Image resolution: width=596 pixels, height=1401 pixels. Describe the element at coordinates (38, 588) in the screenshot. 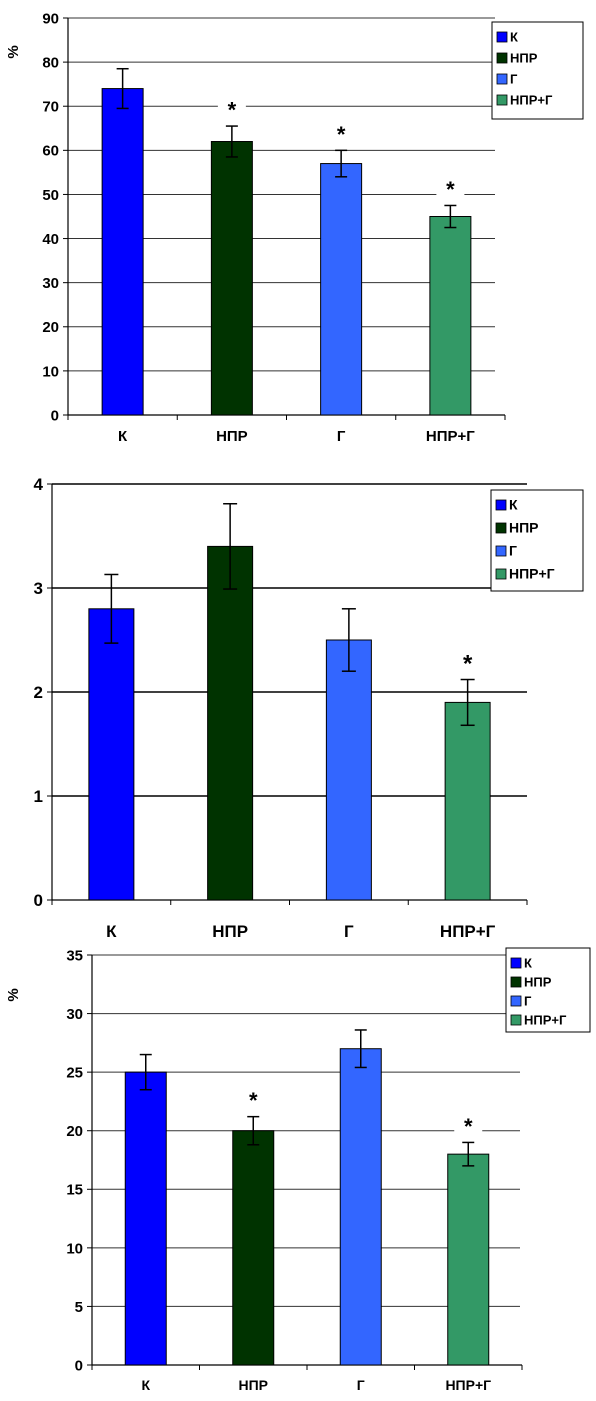

I see `y-tick-label: 3` at that location.